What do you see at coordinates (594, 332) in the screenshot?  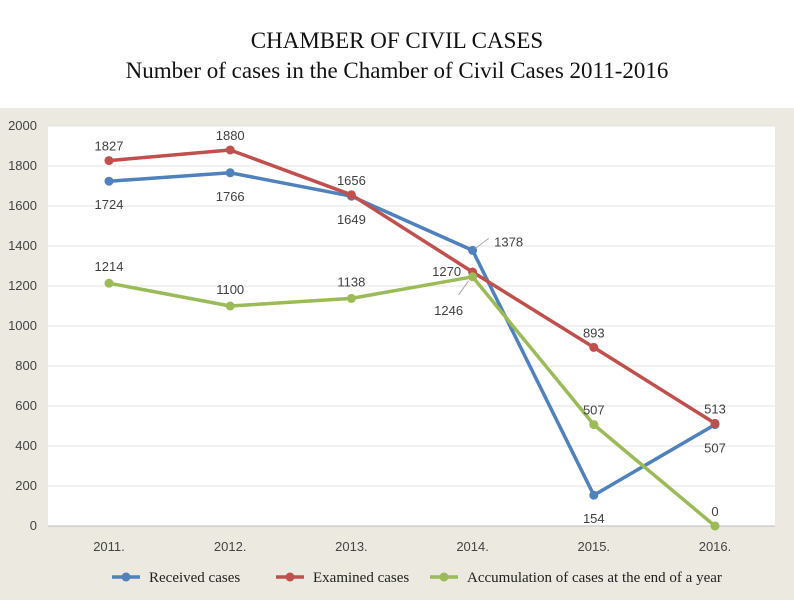 I see `data-label: 893` at bounding box center [594, 332].